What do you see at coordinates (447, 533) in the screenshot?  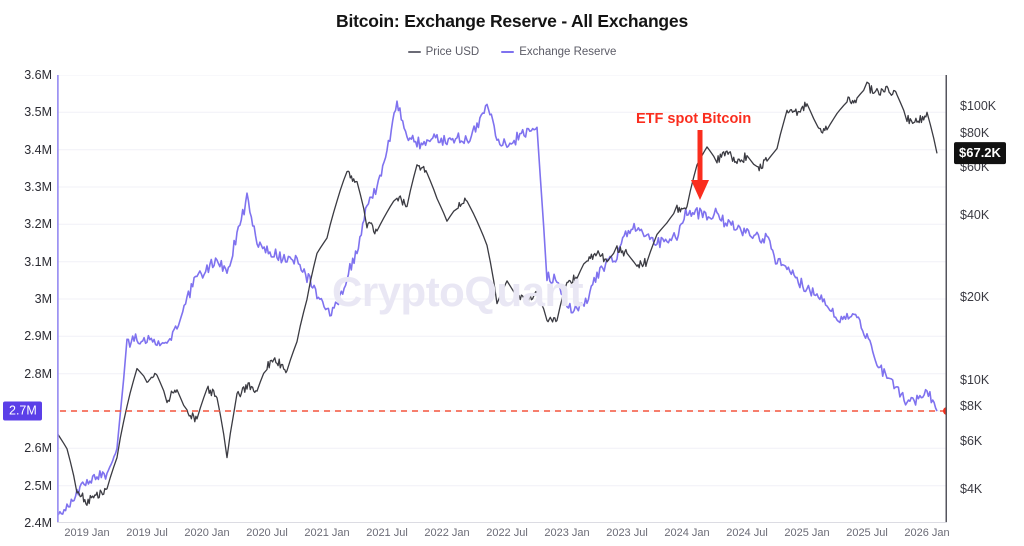 I see `x-axis-tick-label: 2022 Jan` at bounding box center [447, 533].